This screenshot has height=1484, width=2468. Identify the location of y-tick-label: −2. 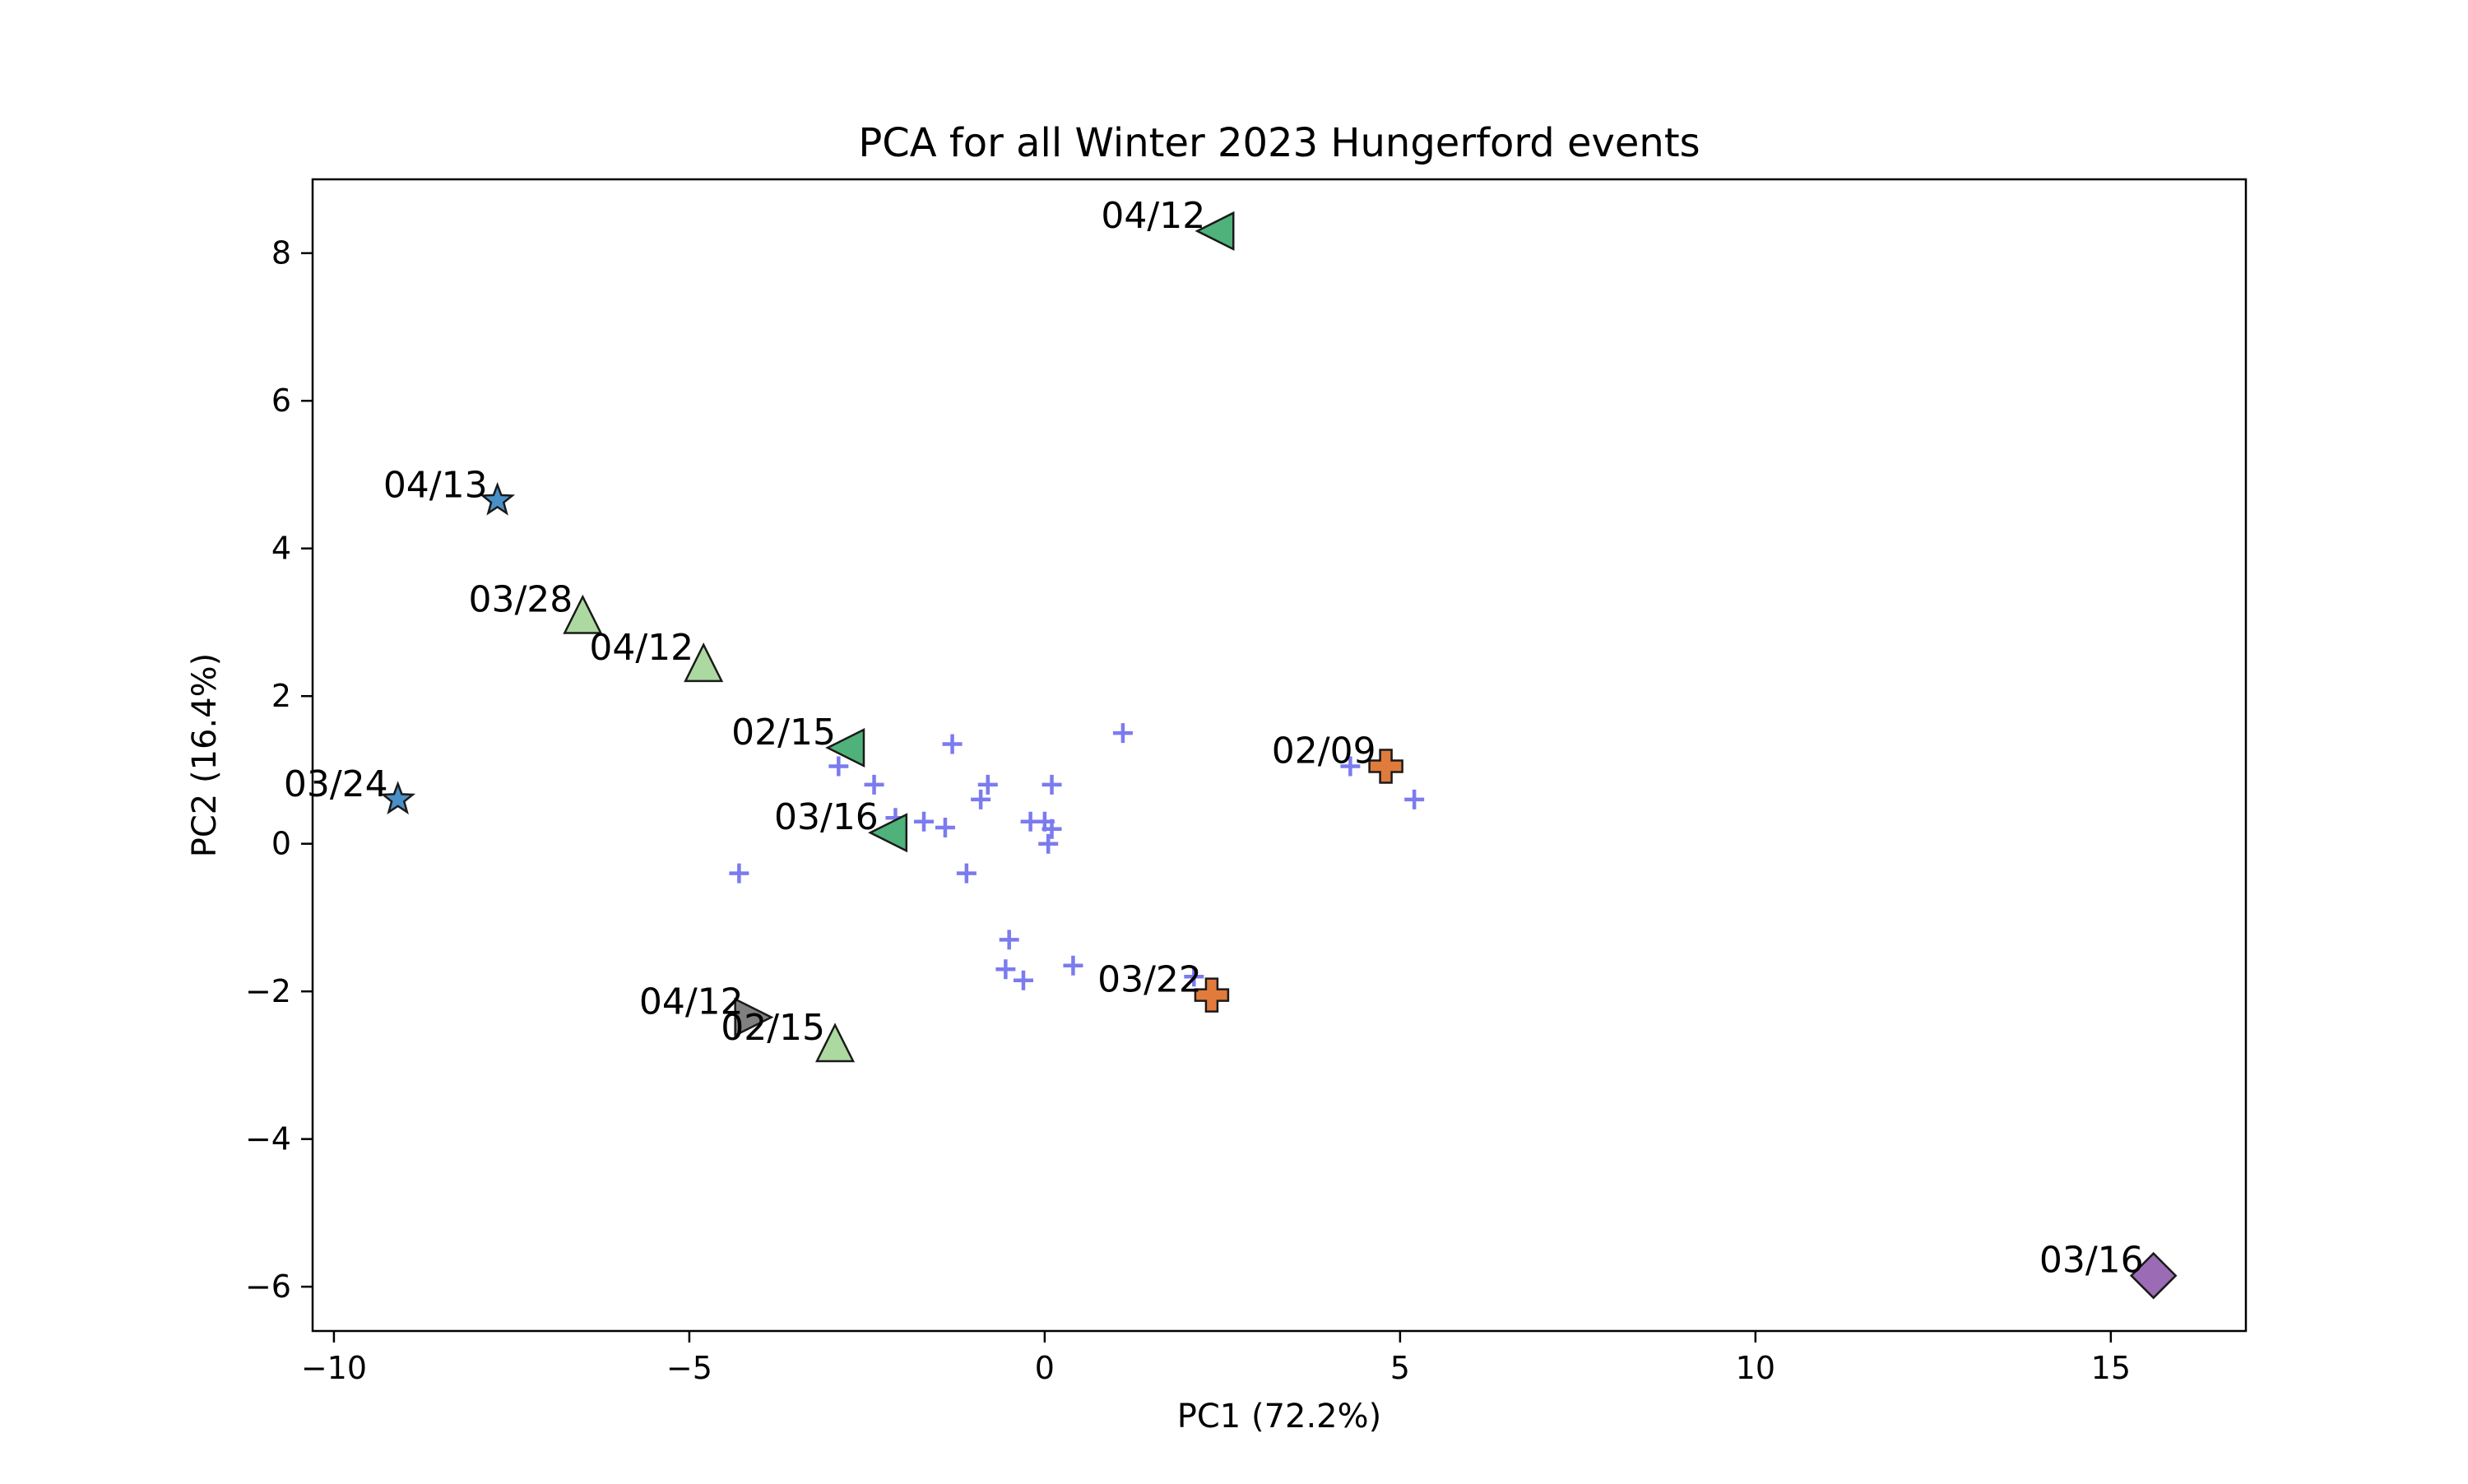
(268, 991).